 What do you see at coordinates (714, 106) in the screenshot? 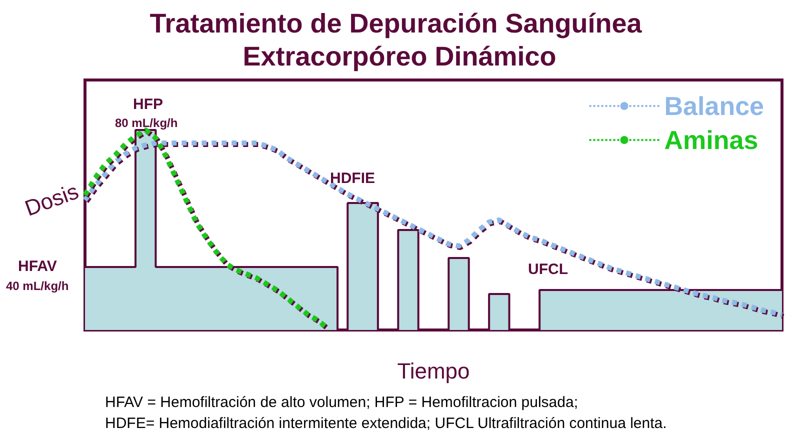
I see `legend-label: Balance` at bounding box center [714, 106].